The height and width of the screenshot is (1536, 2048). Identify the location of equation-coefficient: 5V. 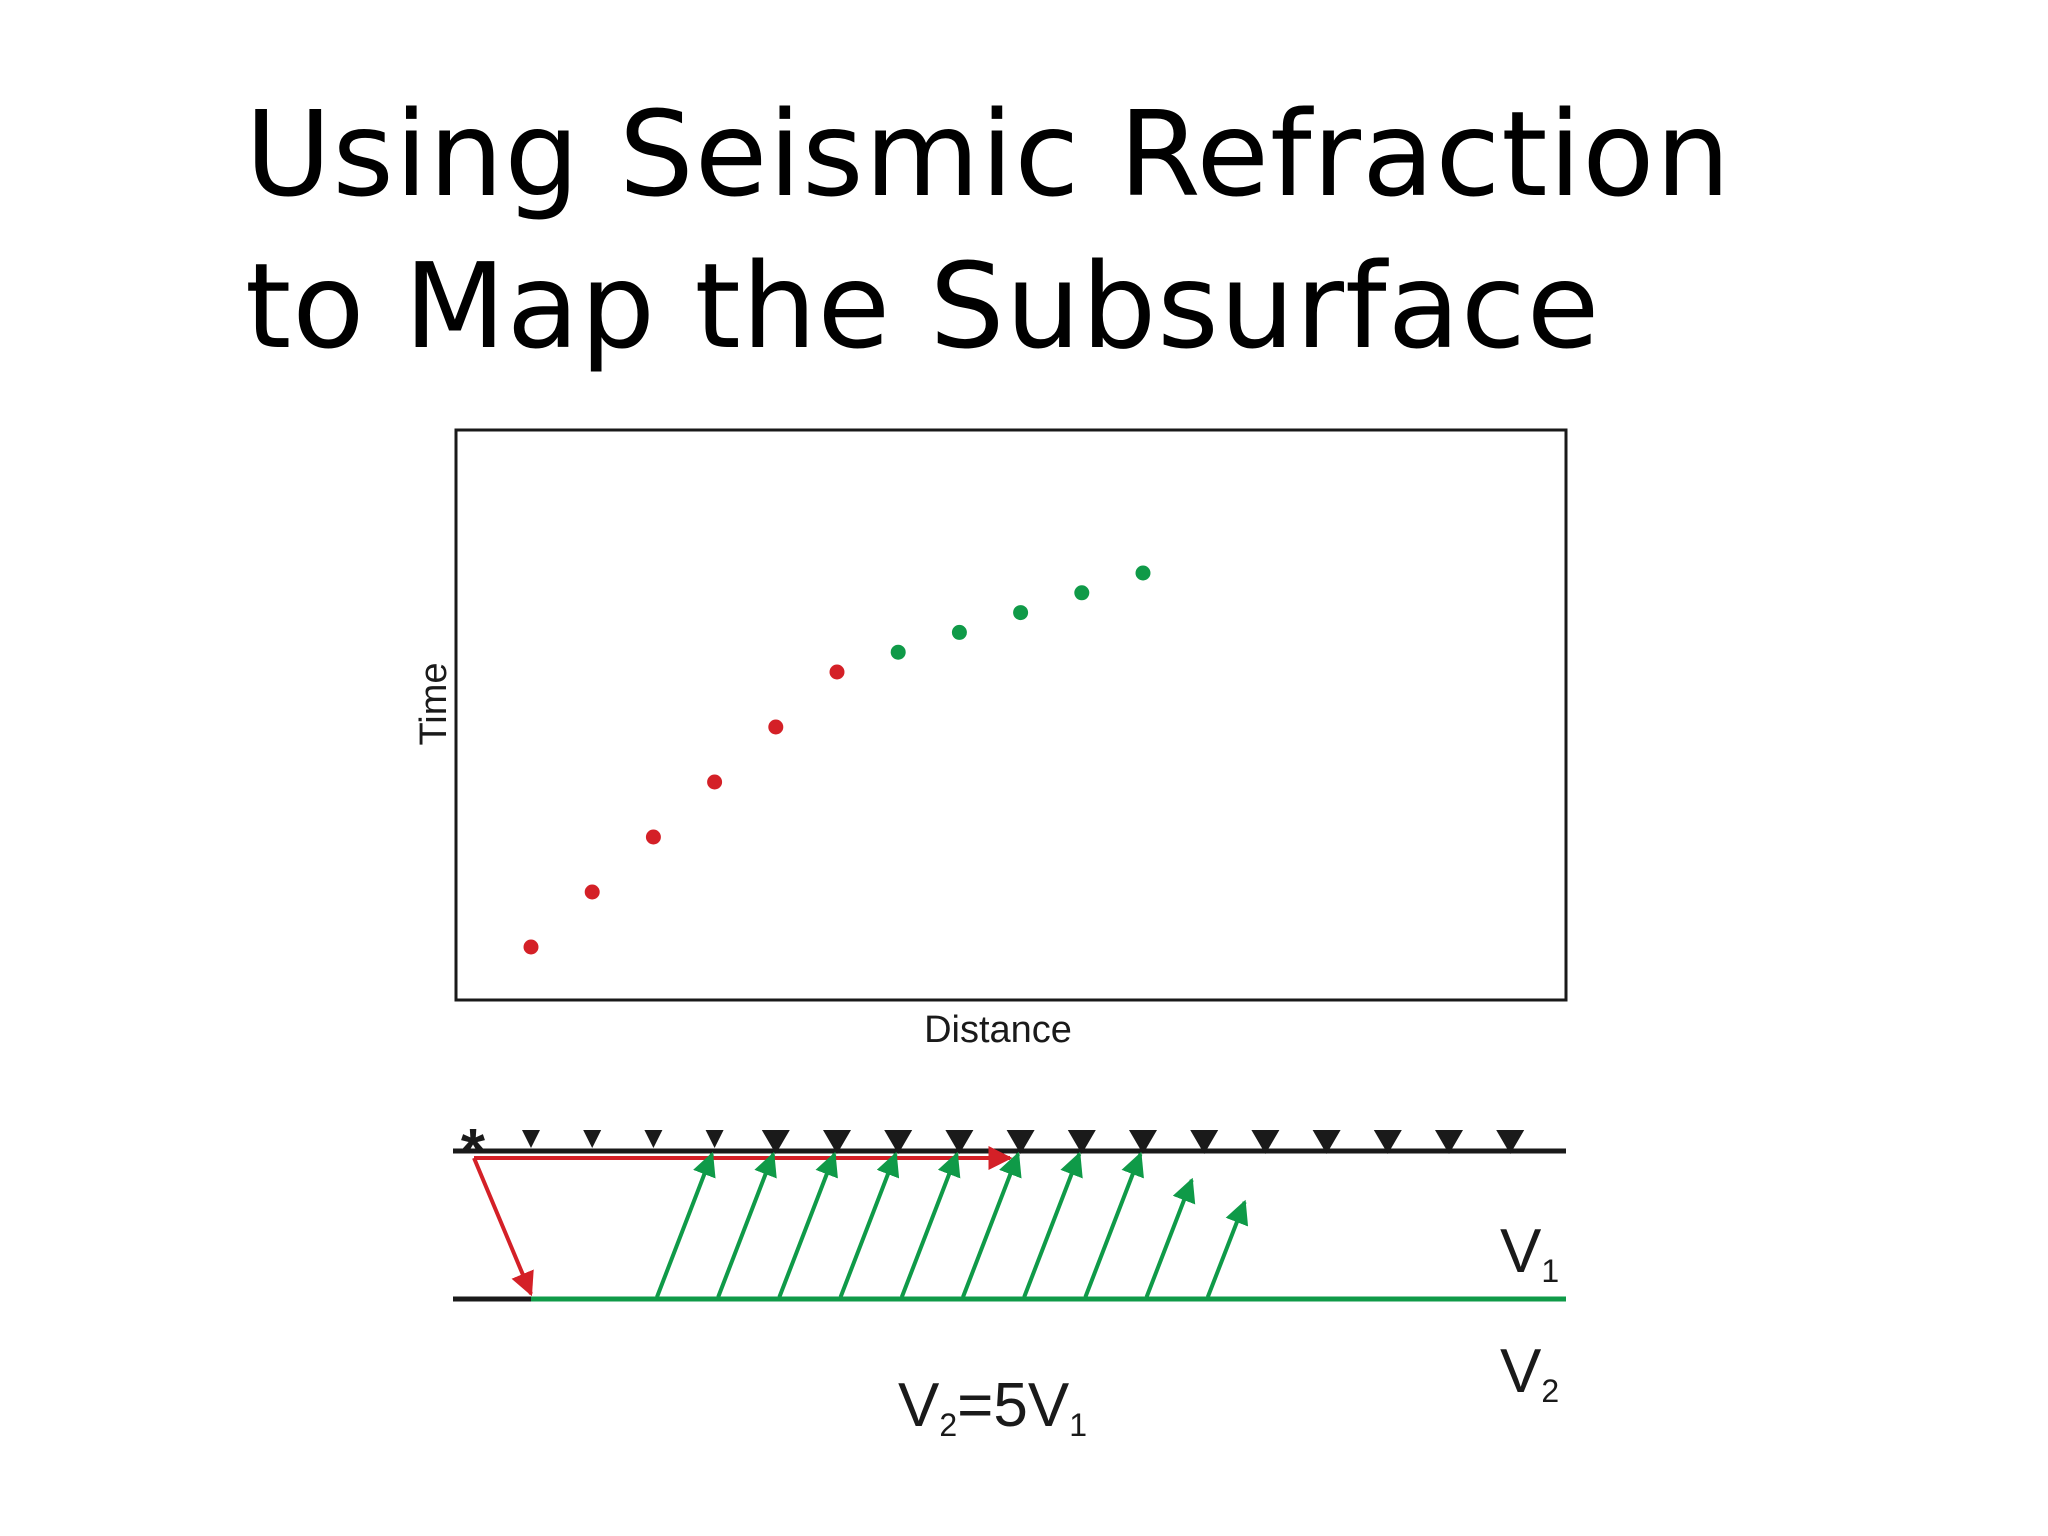
(1031, 1405).